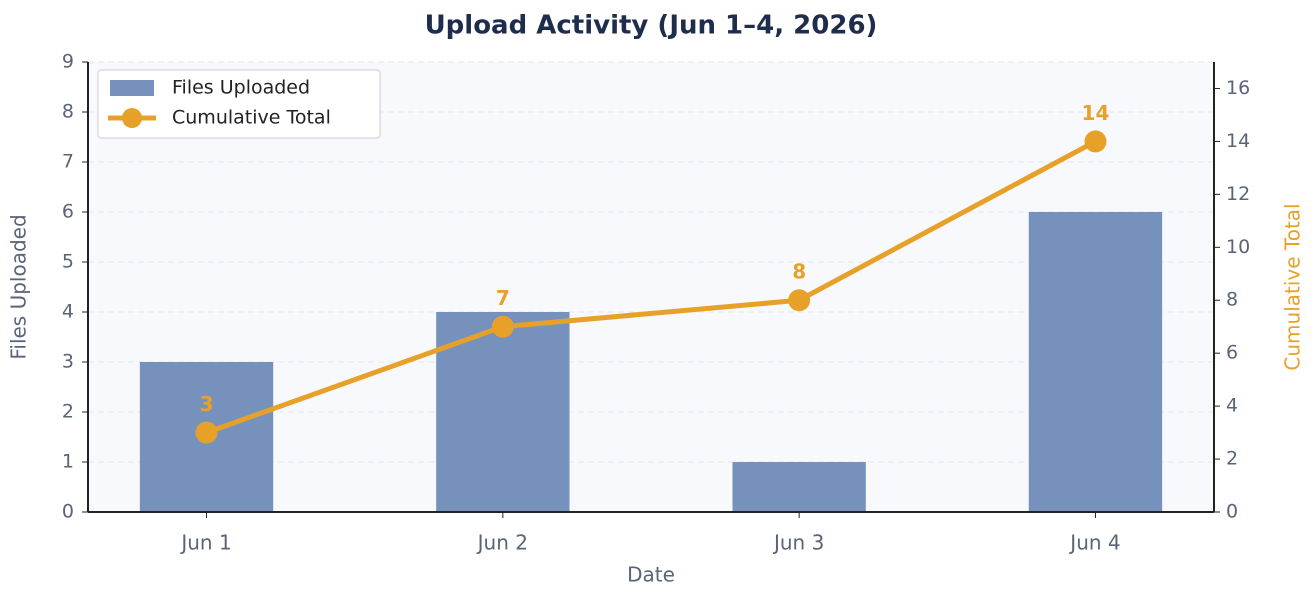  Describe the element at coordinates (1238, 88) in the screenshot. I see `y2-tick-label: 16` at that location.